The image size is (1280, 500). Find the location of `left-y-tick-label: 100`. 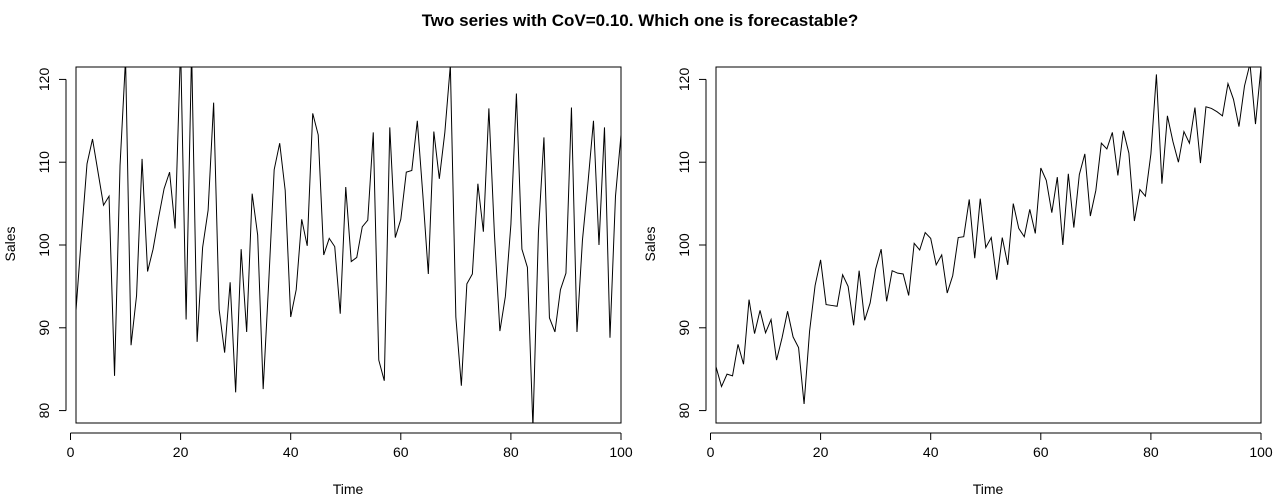

left-y-tick-label: 100 is located at coordinates (44, 245).